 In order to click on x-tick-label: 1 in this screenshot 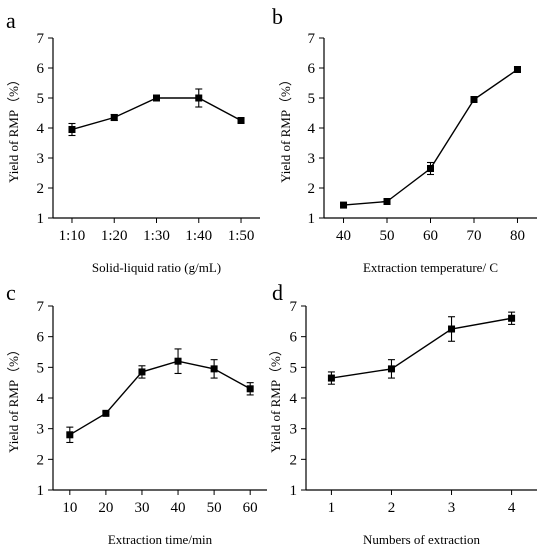, I will do `click(332, 508)`.